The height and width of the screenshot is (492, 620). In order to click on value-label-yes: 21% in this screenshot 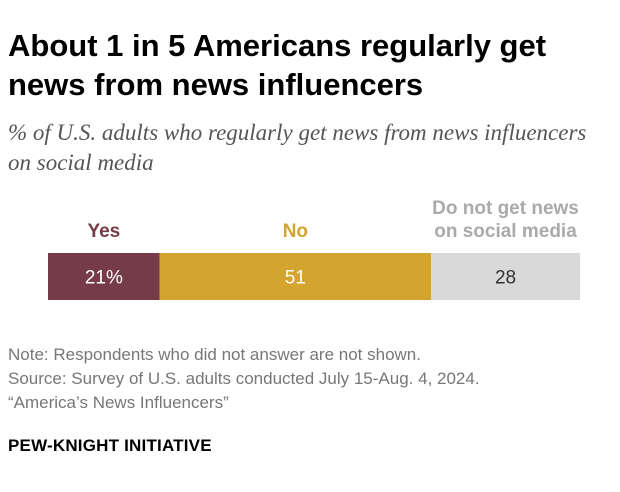, I will do `click(104, 278)`.